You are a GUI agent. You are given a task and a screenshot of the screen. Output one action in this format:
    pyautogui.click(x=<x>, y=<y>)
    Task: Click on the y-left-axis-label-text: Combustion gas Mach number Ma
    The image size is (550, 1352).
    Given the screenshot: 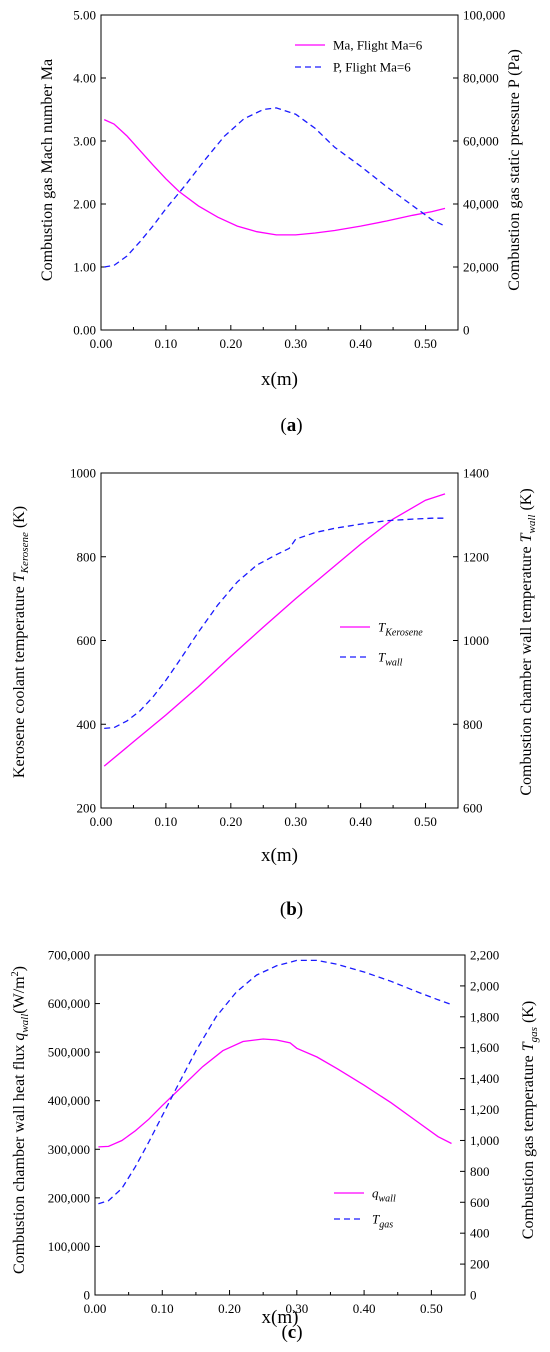 What is the action you would take?
    pyautogui.click(x=47, y=170)
    